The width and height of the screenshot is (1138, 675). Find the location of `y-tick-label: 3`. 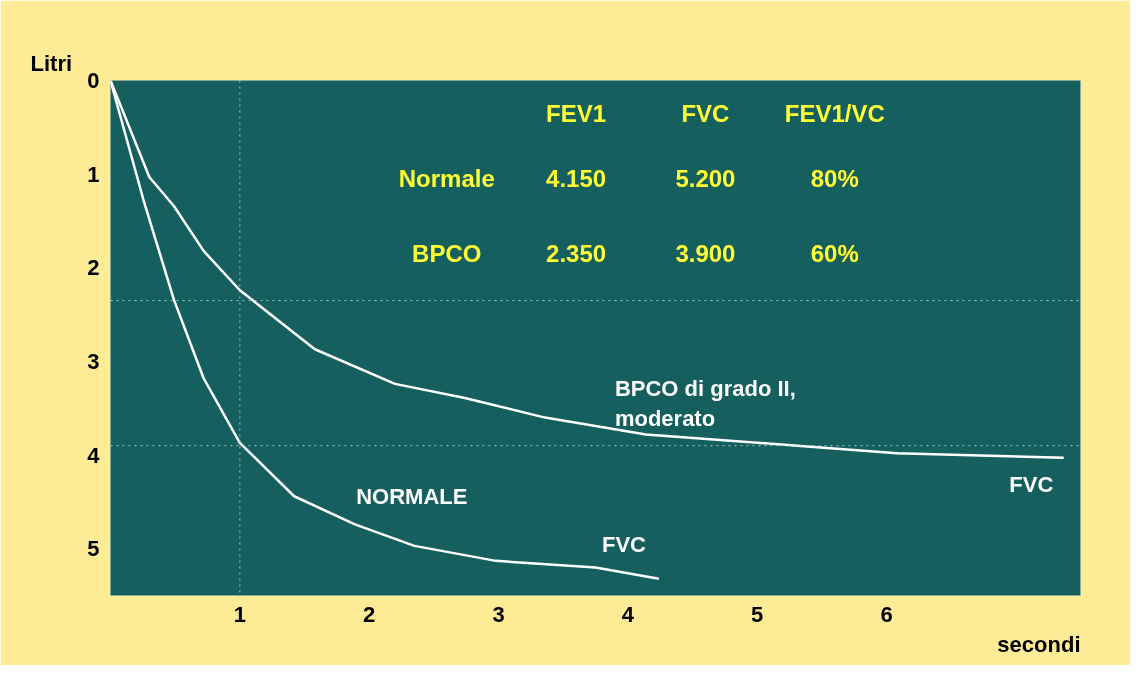

y-tick-label: 3 is located at coordinates (93, 361).